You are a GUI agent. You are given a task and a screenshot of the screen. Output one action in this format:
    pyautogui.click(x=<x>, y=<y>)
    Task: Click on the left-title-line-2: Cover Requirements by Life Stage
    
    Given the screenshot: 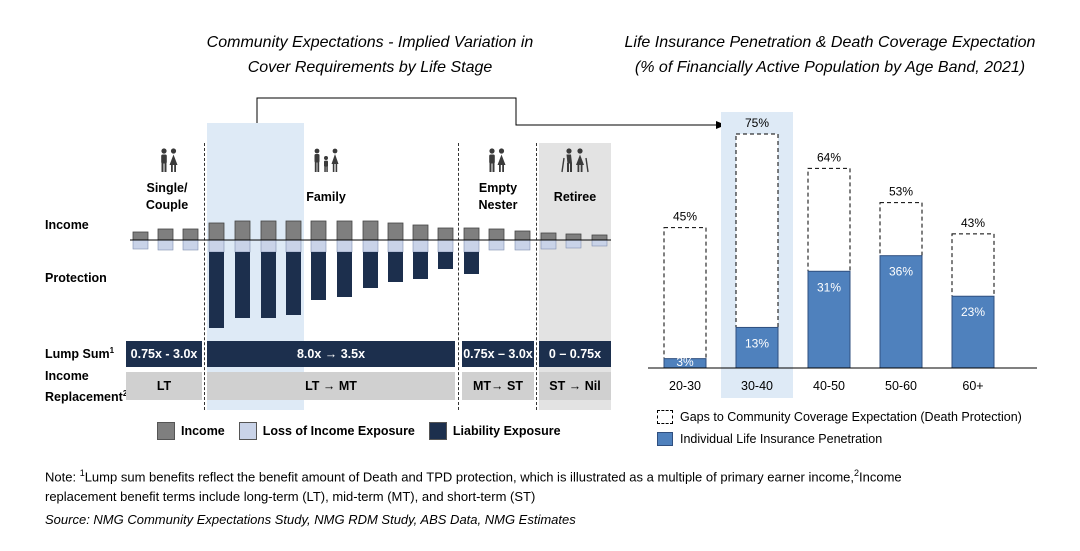 What is the action you would take?
    pyautogui.click(x=370, y=67)
    